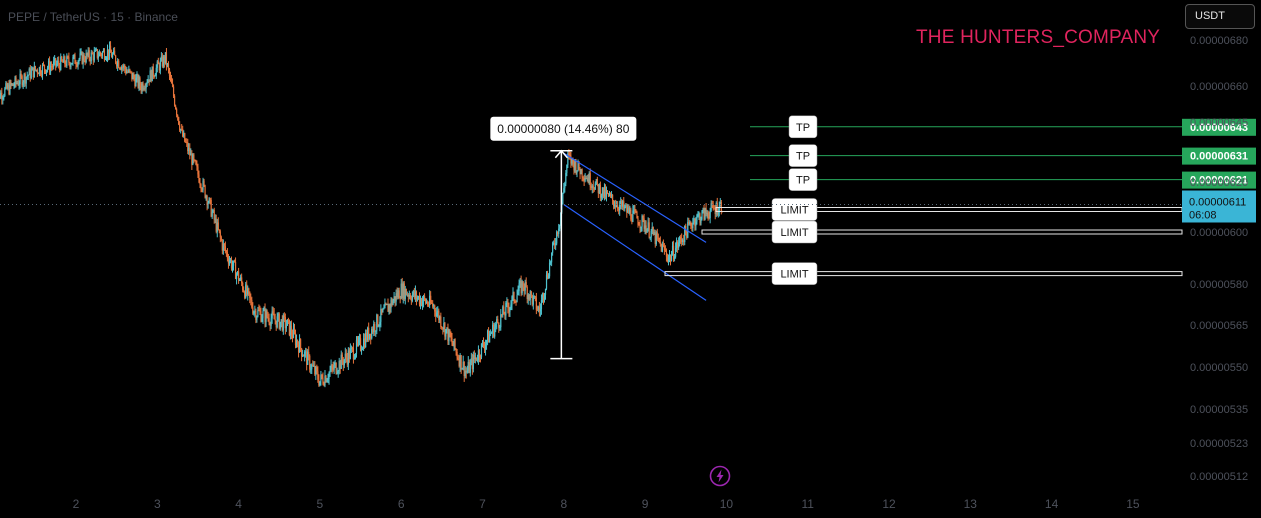  What do you see at coordinates (794, 233) in the screenshot?
I see `limit-label: LIMIT` at bounding box center [794, 233].